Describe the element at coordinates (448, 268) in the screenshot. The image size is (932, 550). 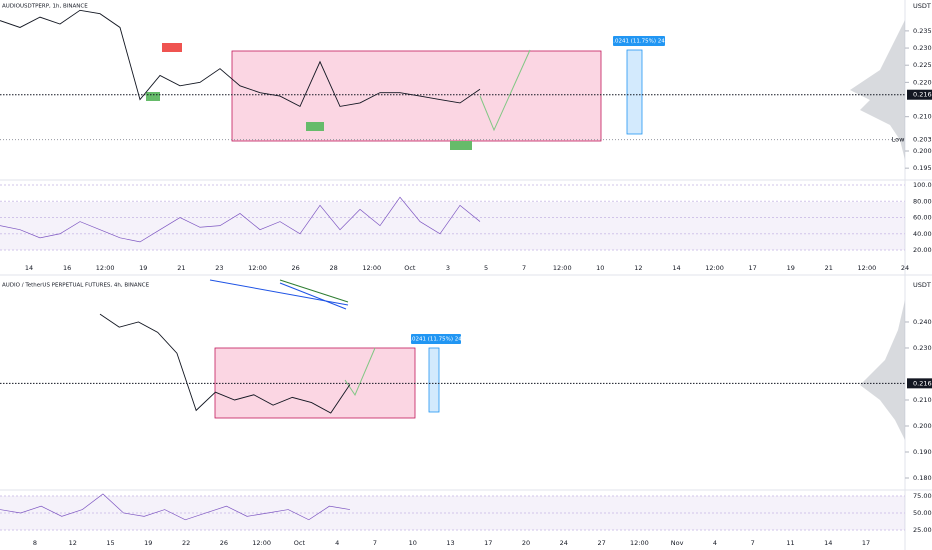
I see `x-tick-label: 3` at that location.